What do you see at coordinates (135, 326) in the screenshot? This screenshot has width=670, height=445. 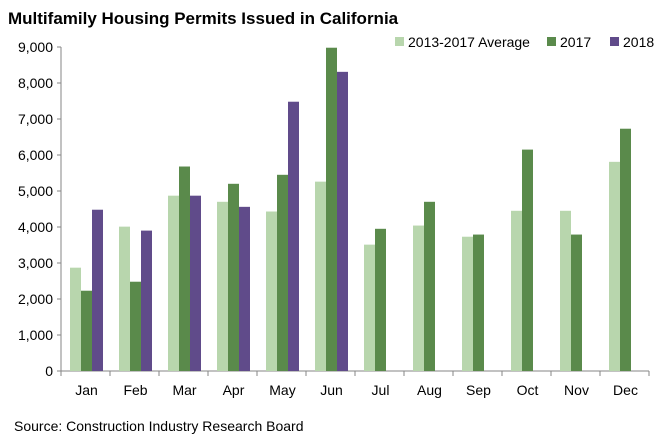 I see `bar-2017-feb` at bounding box center [135, 326].